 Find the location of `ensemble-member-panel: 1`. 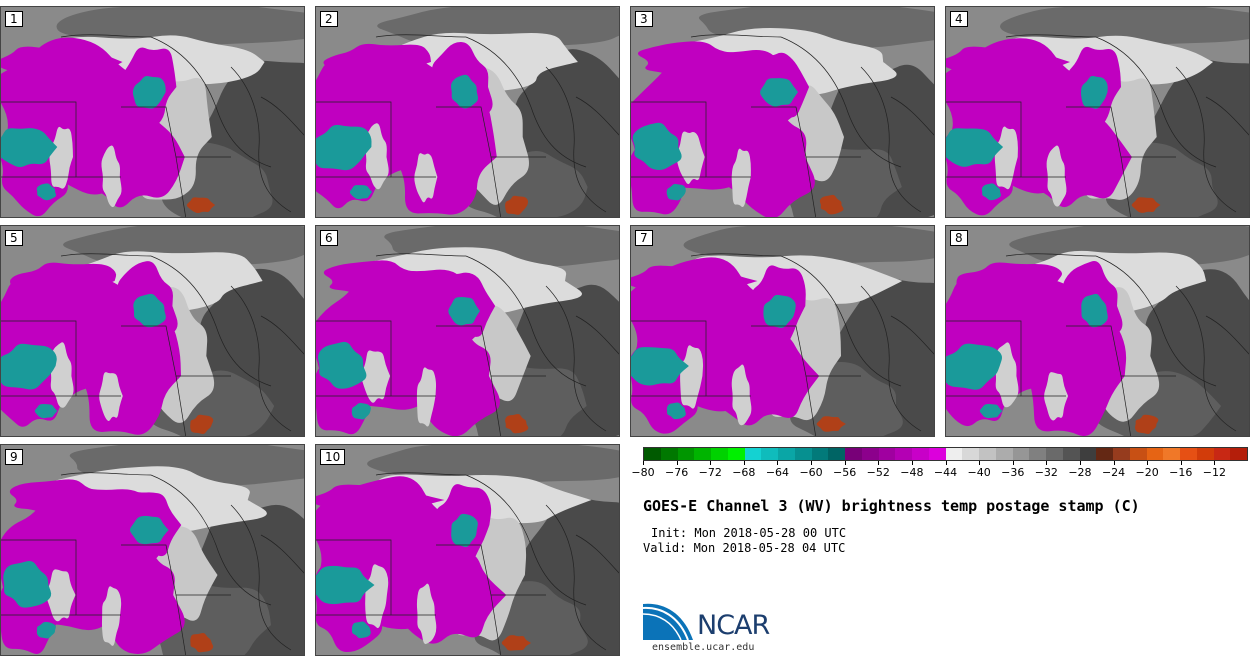

ensemble-member-panel: 1 is located at coordinates (152, 112).